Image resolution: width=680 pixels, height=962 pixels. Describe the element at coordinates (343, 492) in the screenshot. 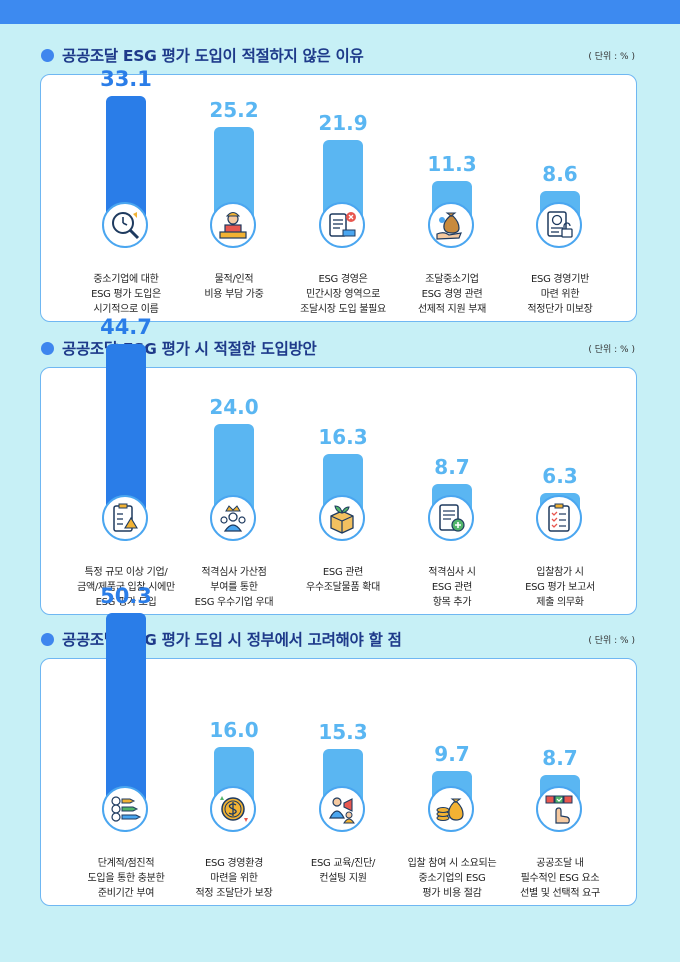

I see `chart-column: 16.3 ESG 관련 우수조달물품 확대` at that location.